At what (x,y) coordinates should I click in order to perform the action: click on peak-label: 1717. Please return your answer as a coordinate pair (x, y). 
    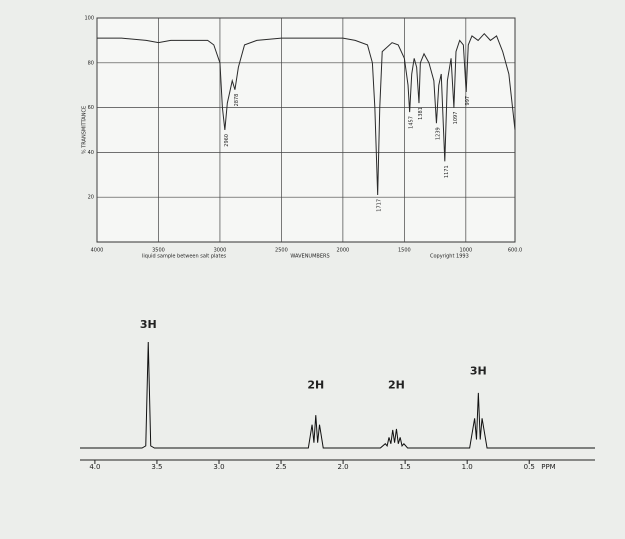
    Looking at the image, I should click on (380, 205).